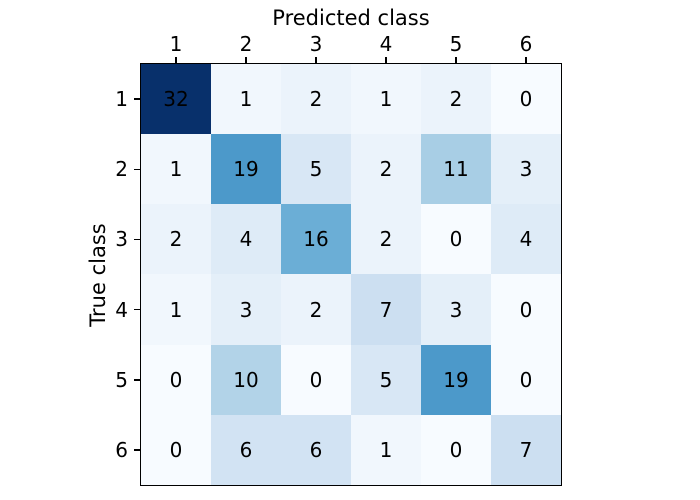 This screenshot has width=700, height=500. Describe the element at coordinates (316, 44) in the screenshot. I see `x-tick-label: 3` at that location.